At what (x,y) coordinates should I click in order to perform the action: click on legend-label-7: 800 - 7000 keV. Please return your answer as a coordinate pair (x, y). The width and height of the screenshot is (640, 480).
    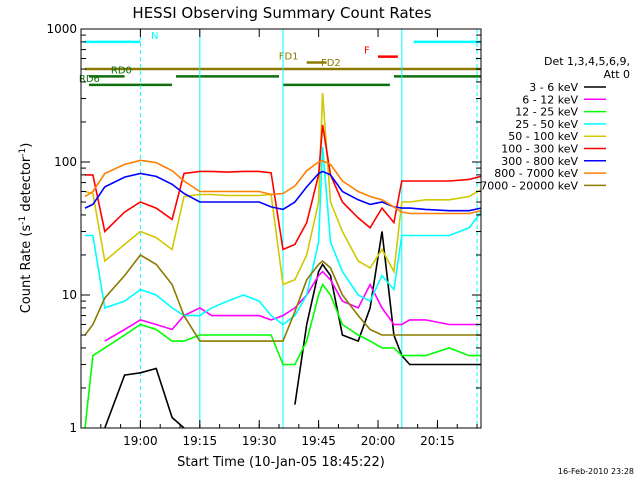
    Looking at the image, I should click on (536, 173).